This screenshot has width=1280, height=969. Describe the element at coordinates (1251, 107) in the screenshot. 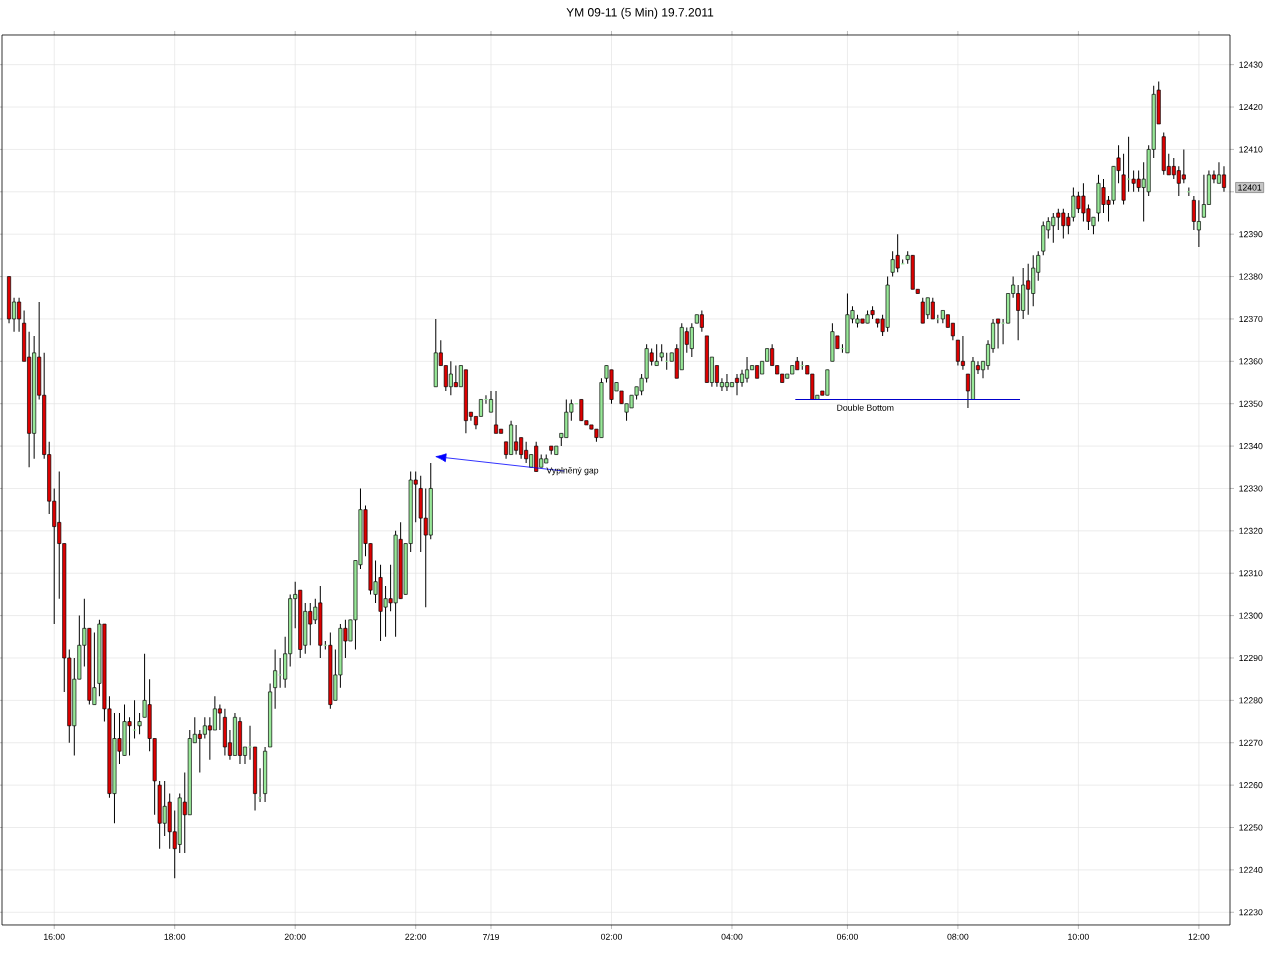

I see `y-tick-label: 12420` at that location.